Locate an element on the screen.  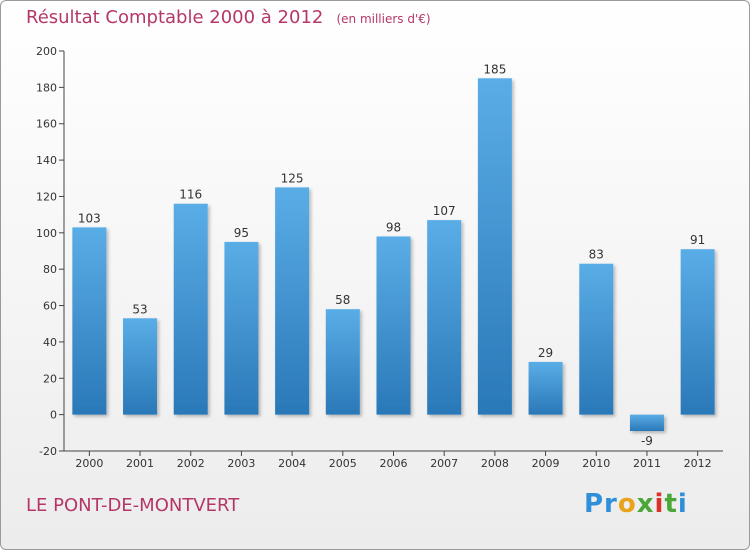
x-tick-label-2000: 2000 is located at coordinates (89, 463).